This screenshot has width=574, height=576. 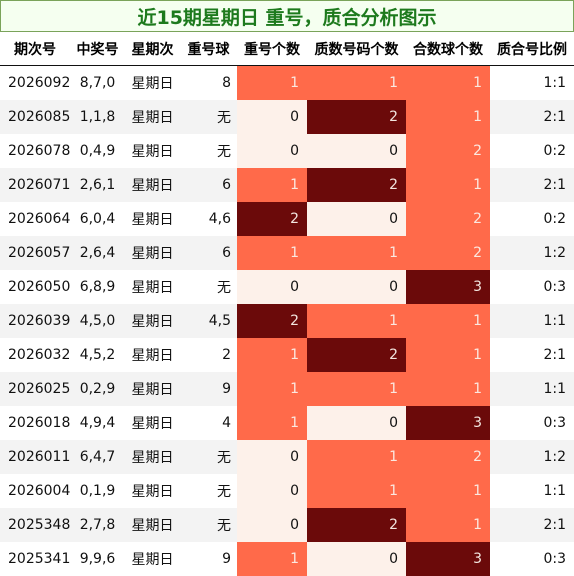 I want to click on header-issue: 期次号, so click(x=35, y=50).